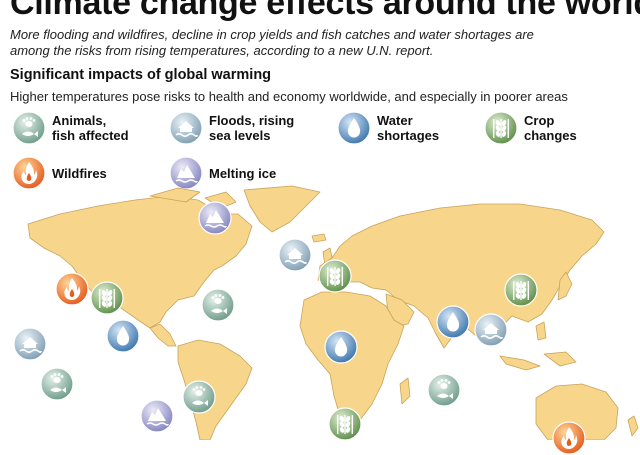 The image size is (640, 455). Describe the element at coordinates (29, 128) in the screenshot. I see `animal-paw-fish-icon` at that location.